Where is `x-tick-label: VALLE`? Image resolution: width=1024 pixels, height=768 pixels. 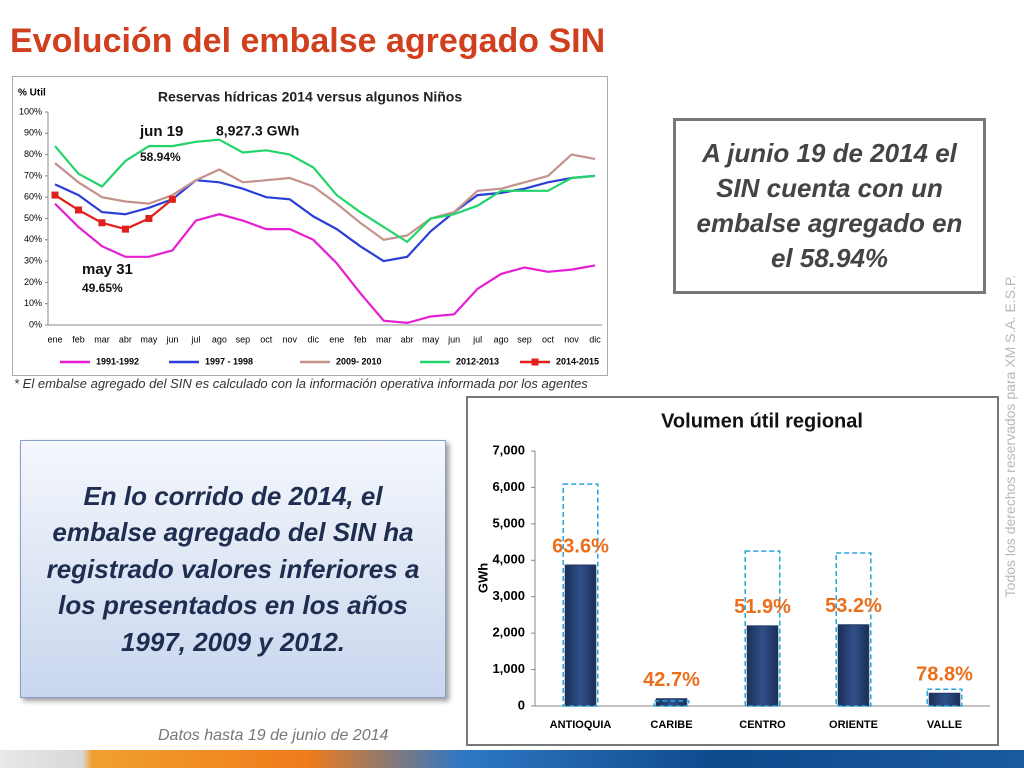 x-tick-label: VALLE is located at coordinates (944, 725).